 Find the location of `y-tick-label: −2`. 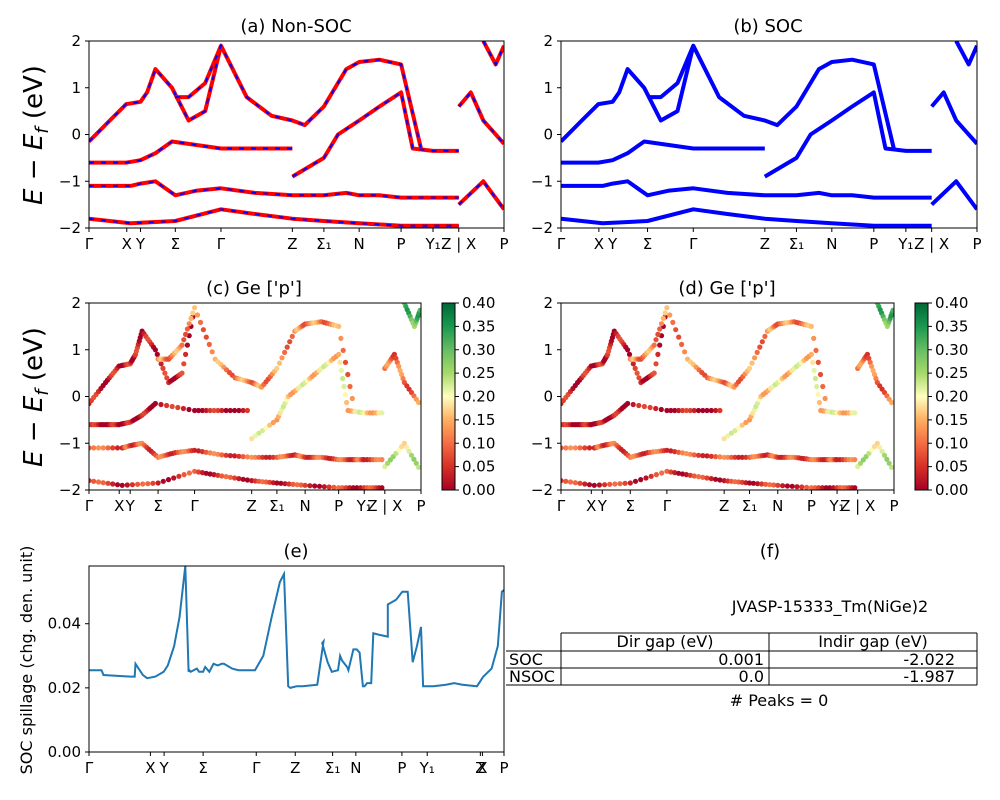

y-tick-label: −2 is located at coordinates (542, 228).